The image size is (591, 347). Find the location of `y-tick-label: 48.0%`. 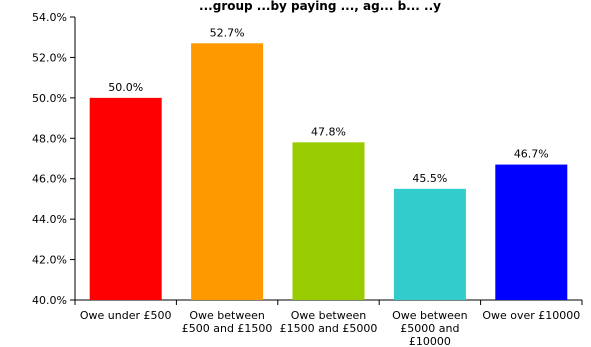

y-tick-label: 48.0% is located at coordinates (49, 138).